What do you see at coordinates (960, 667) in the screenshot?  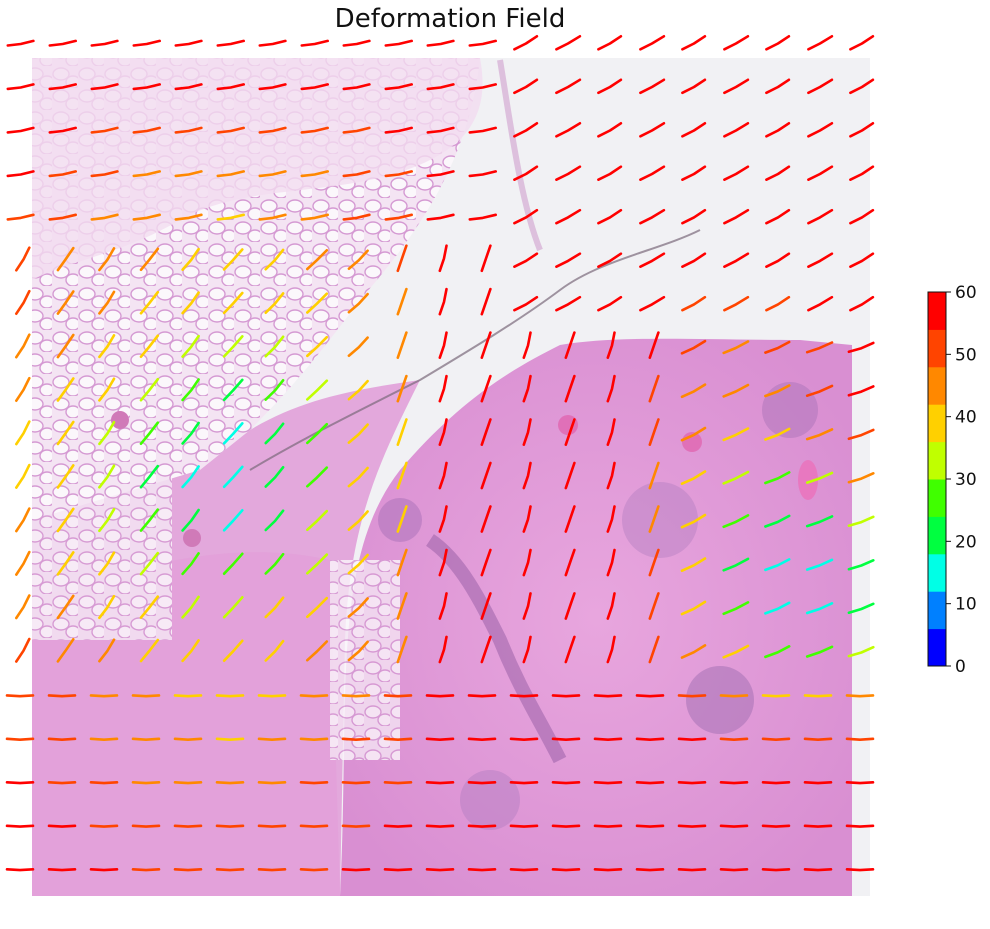 I see `colorbar-tick-label: 0` at bounding box center [960, 667].